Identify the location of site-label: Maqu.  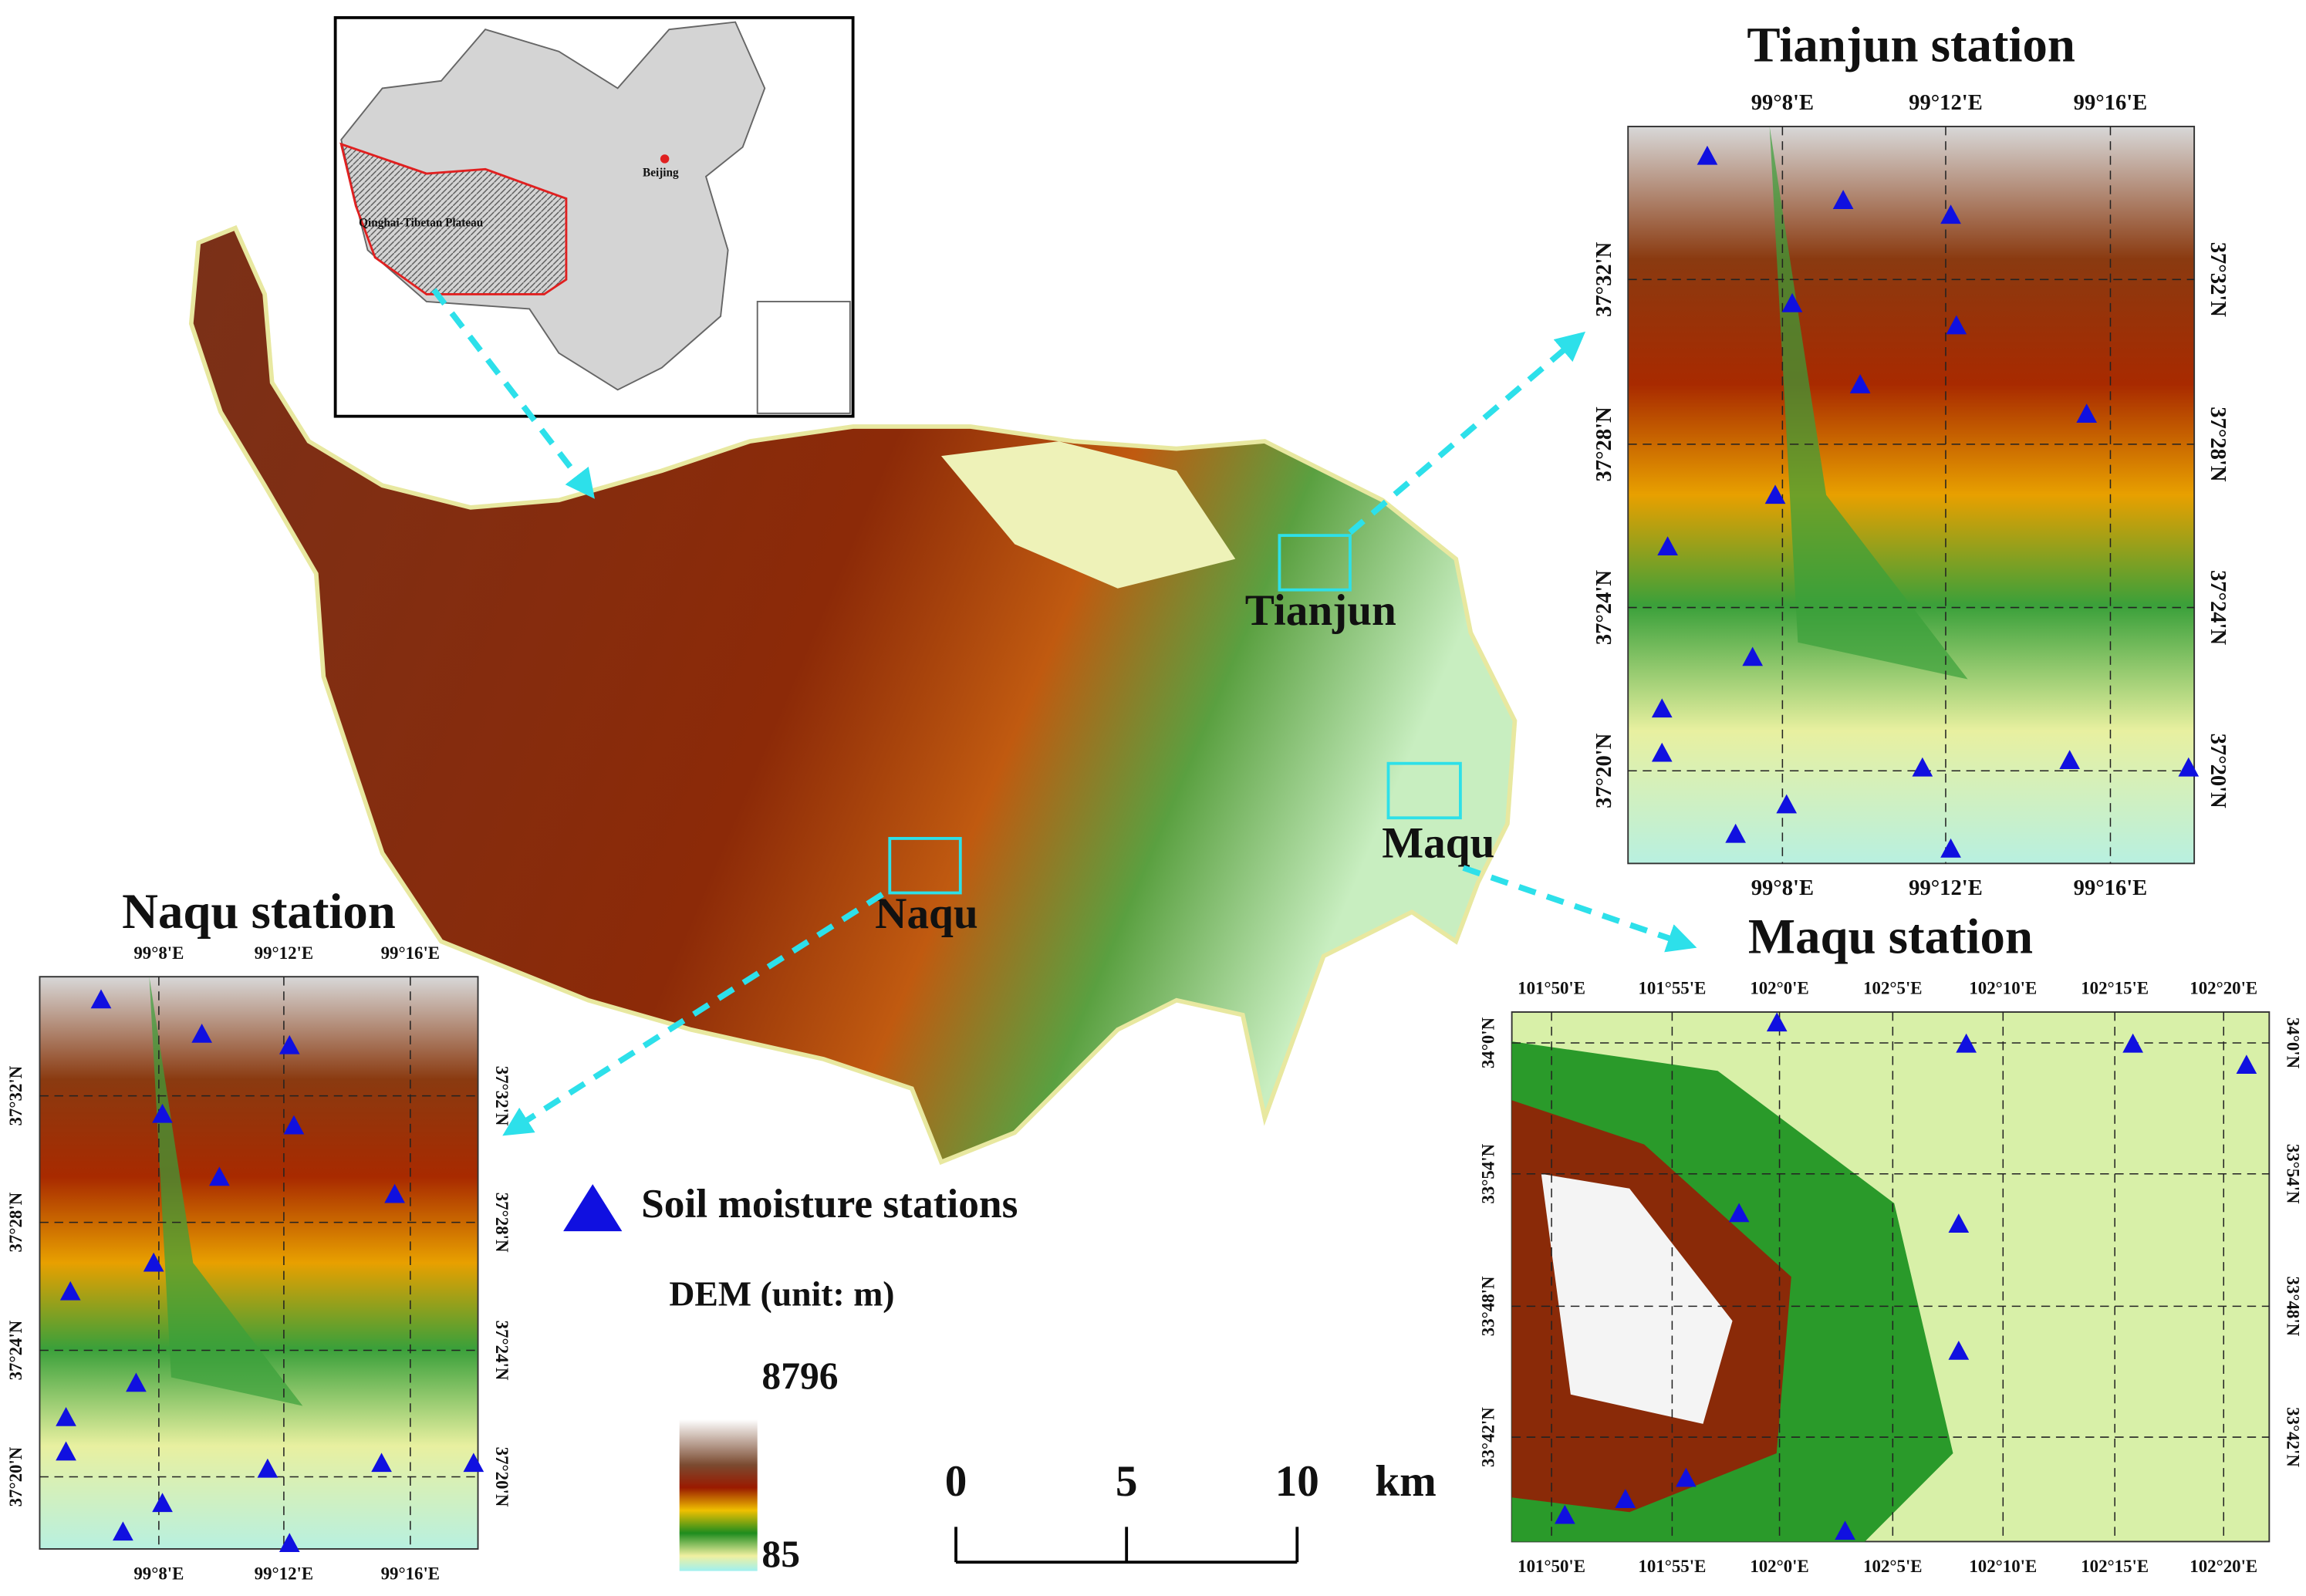
(1438, 843).